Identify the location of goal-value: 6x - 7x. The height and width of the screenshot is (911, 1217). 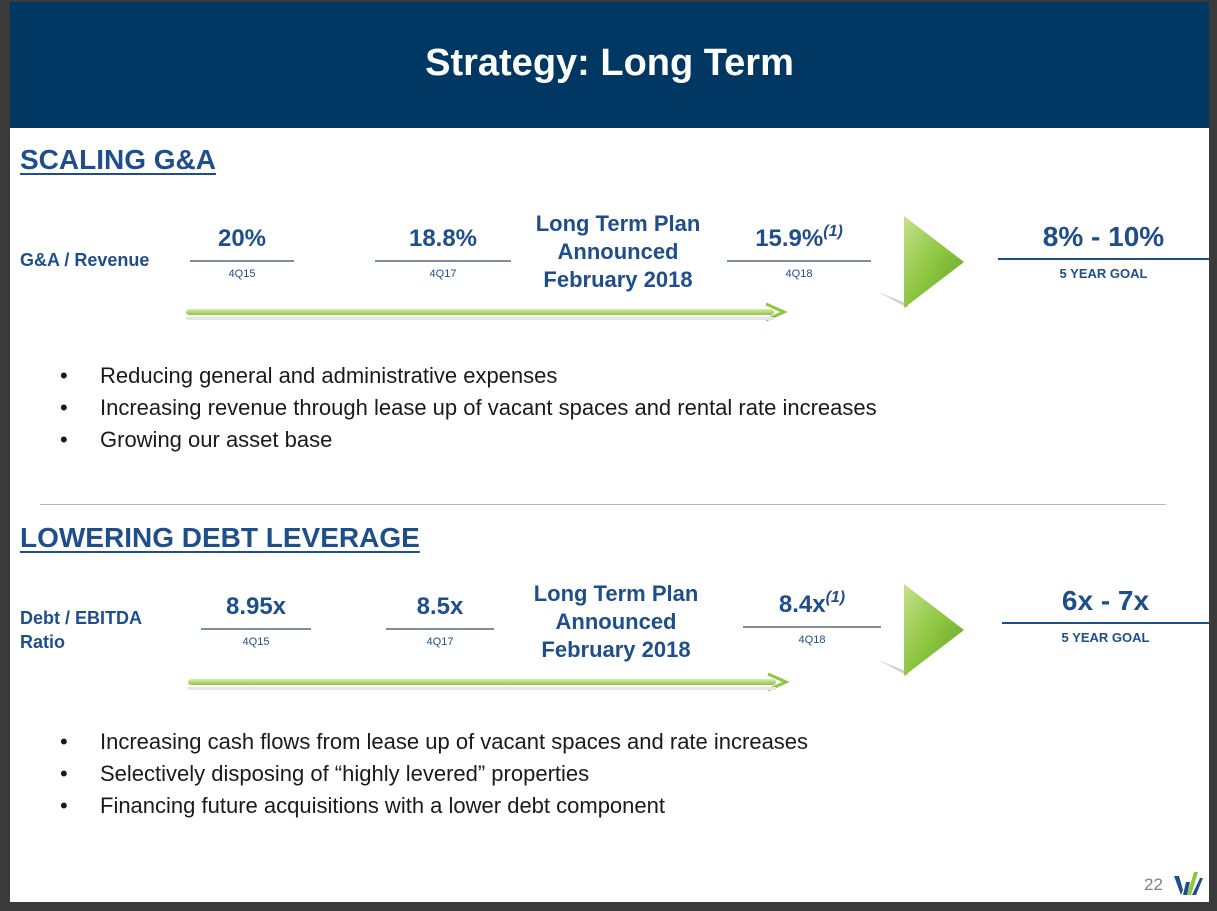
(1105, 600).